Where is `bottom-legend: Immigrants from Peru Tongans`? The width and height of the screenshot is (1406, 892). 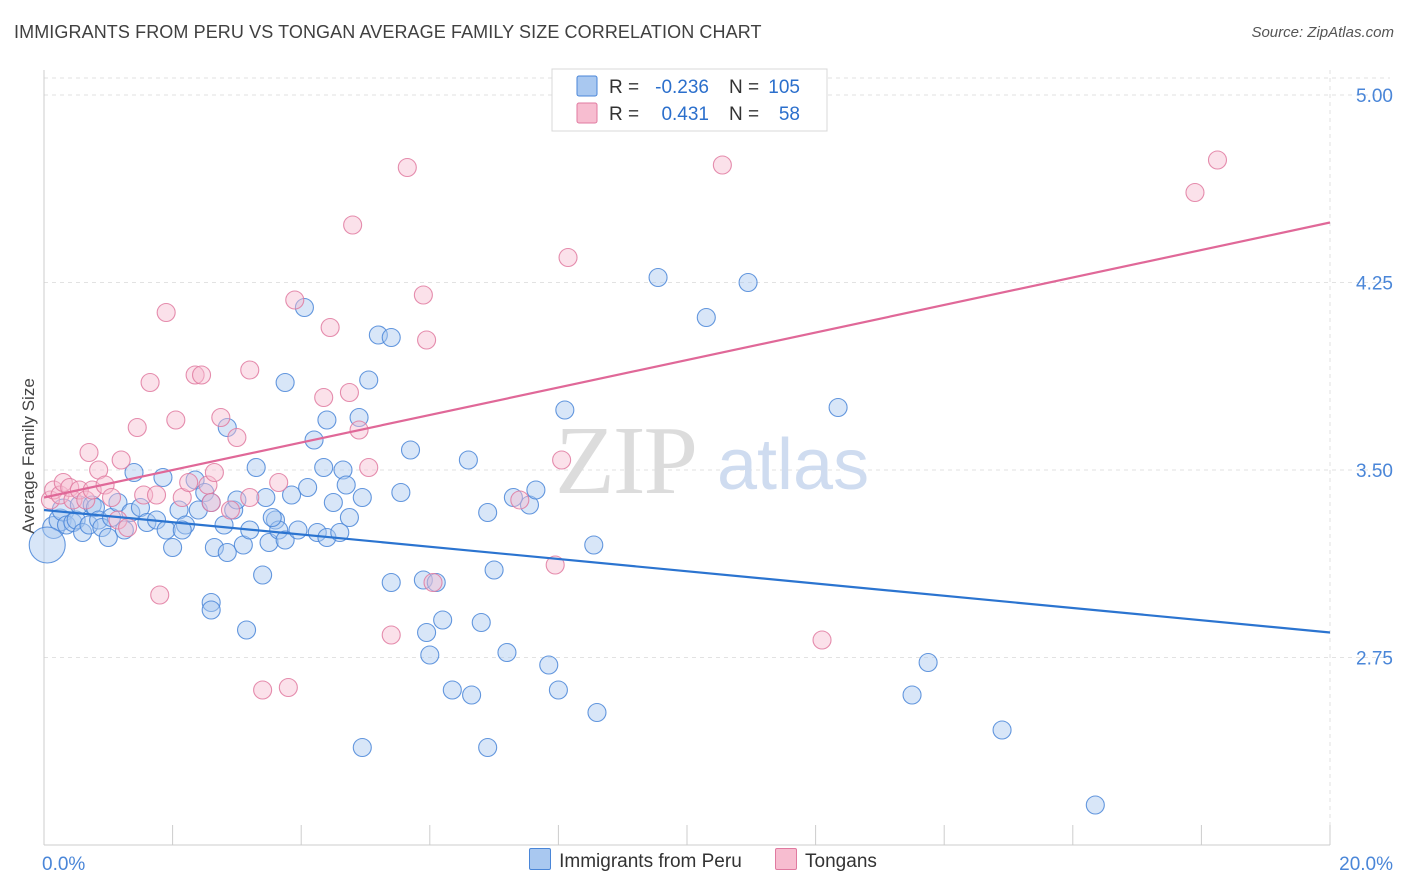 bottom-legend: Immigrants from Peru Tongans is located at coordinates (703, 860).